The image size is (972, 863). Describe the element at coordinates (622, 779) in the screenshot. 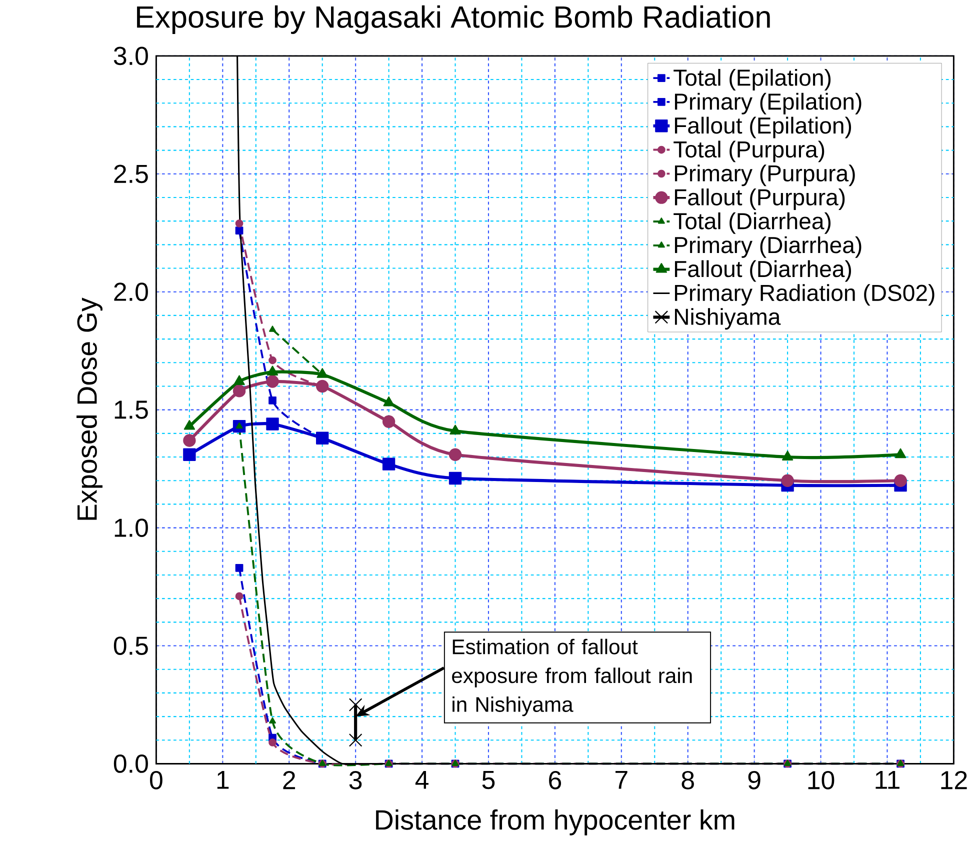

I see `x-tick-label: 7` at that location.